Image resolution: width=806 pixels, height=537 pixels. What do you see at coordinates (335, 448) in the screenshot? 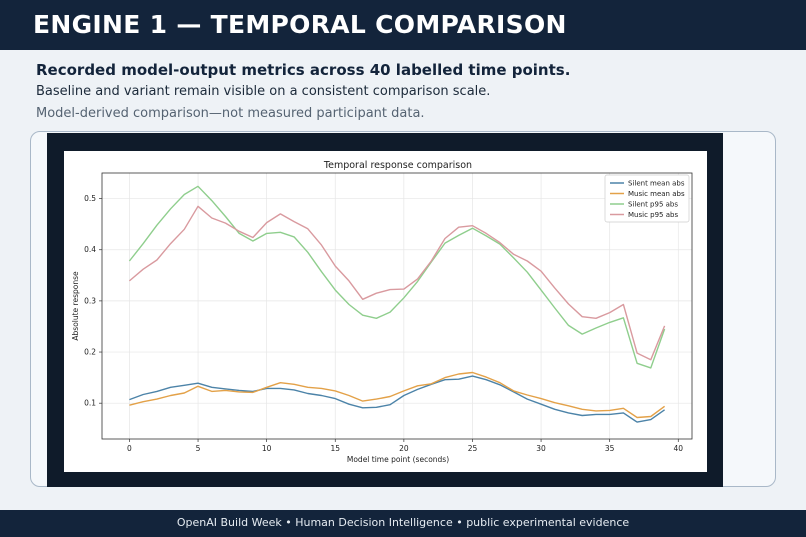
I see `x-tick-label: 15` at bounding box center [335, 448].